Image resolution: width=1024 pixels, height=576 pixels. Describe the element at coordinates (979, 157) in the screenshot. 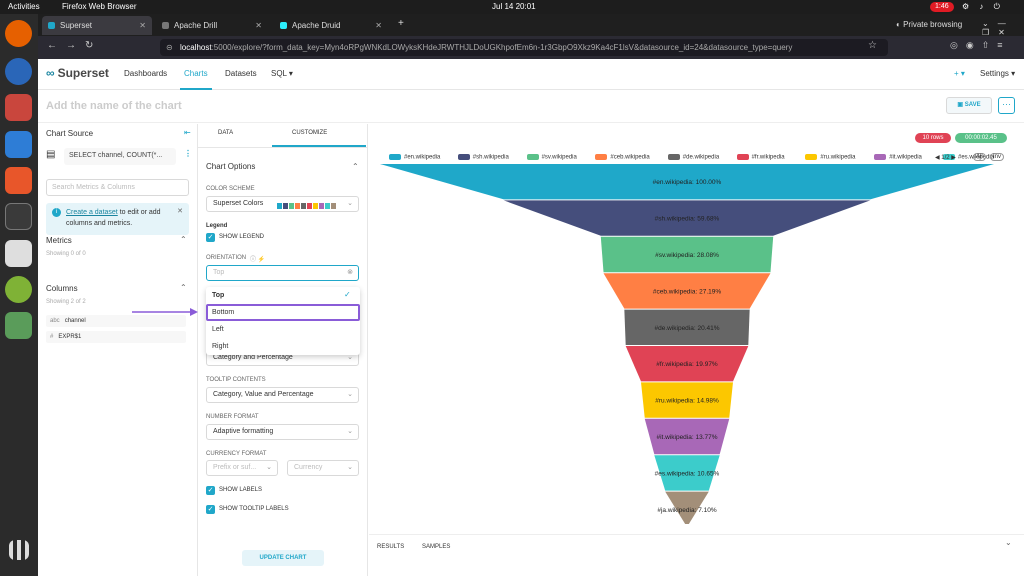

I see `legend-all-button: All` at that location.